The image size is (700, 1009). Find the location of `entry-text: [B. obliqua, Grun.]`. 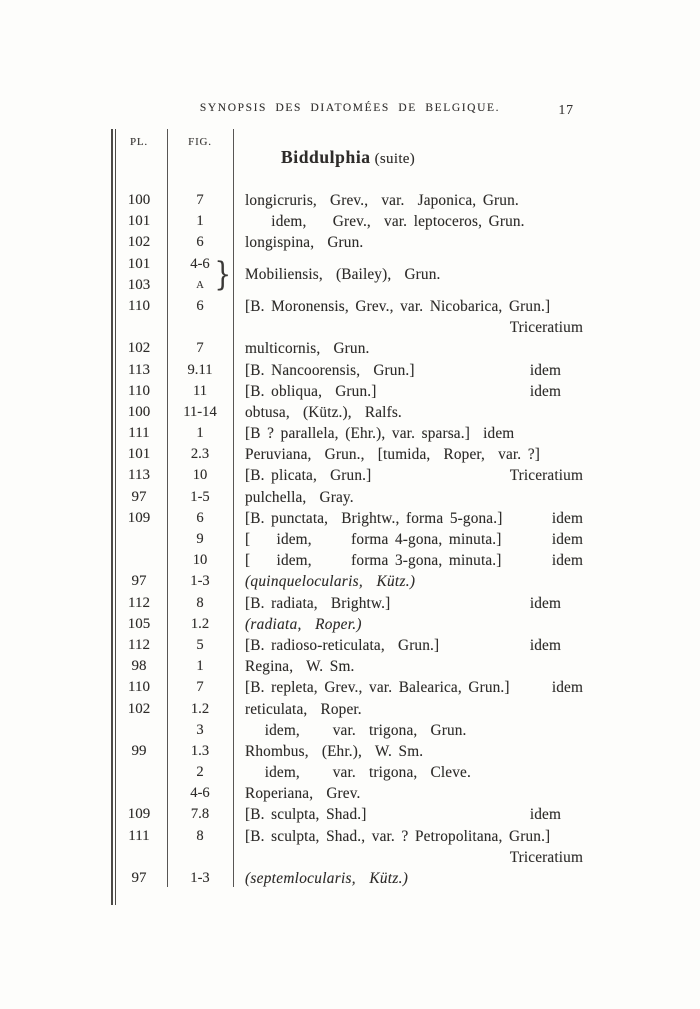

entry-text: [B. obliqua, Grun.] is located at coordinates (311, 391).